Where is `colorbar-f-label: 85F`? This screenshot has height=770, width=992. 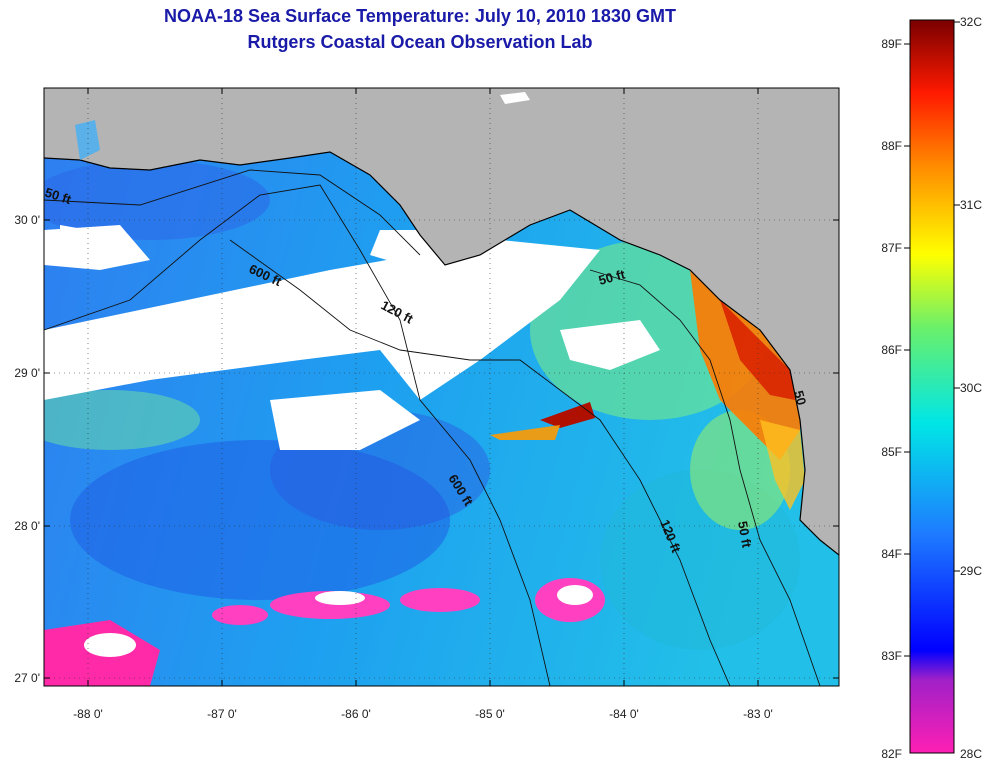
colorbar-f-label: 85F is located at coordinates (891, 452).